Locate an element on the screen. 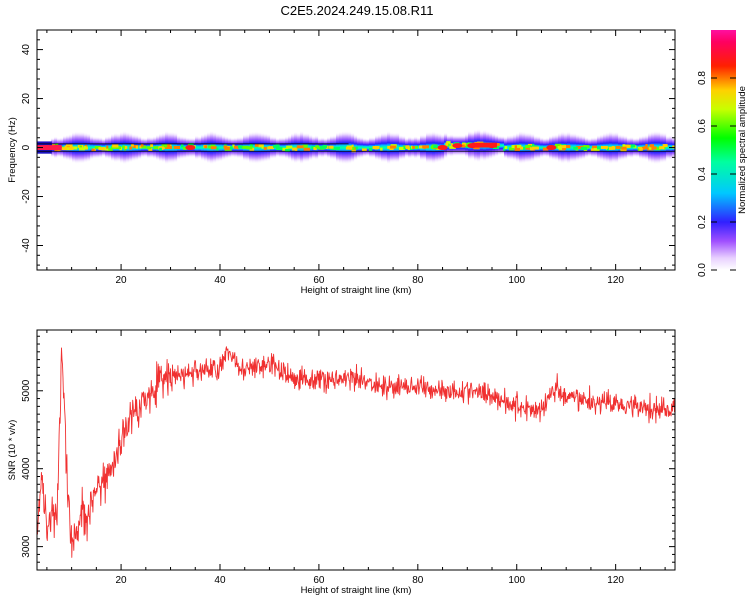  y-tick-label: 20 is located at coordinates (26, 99).